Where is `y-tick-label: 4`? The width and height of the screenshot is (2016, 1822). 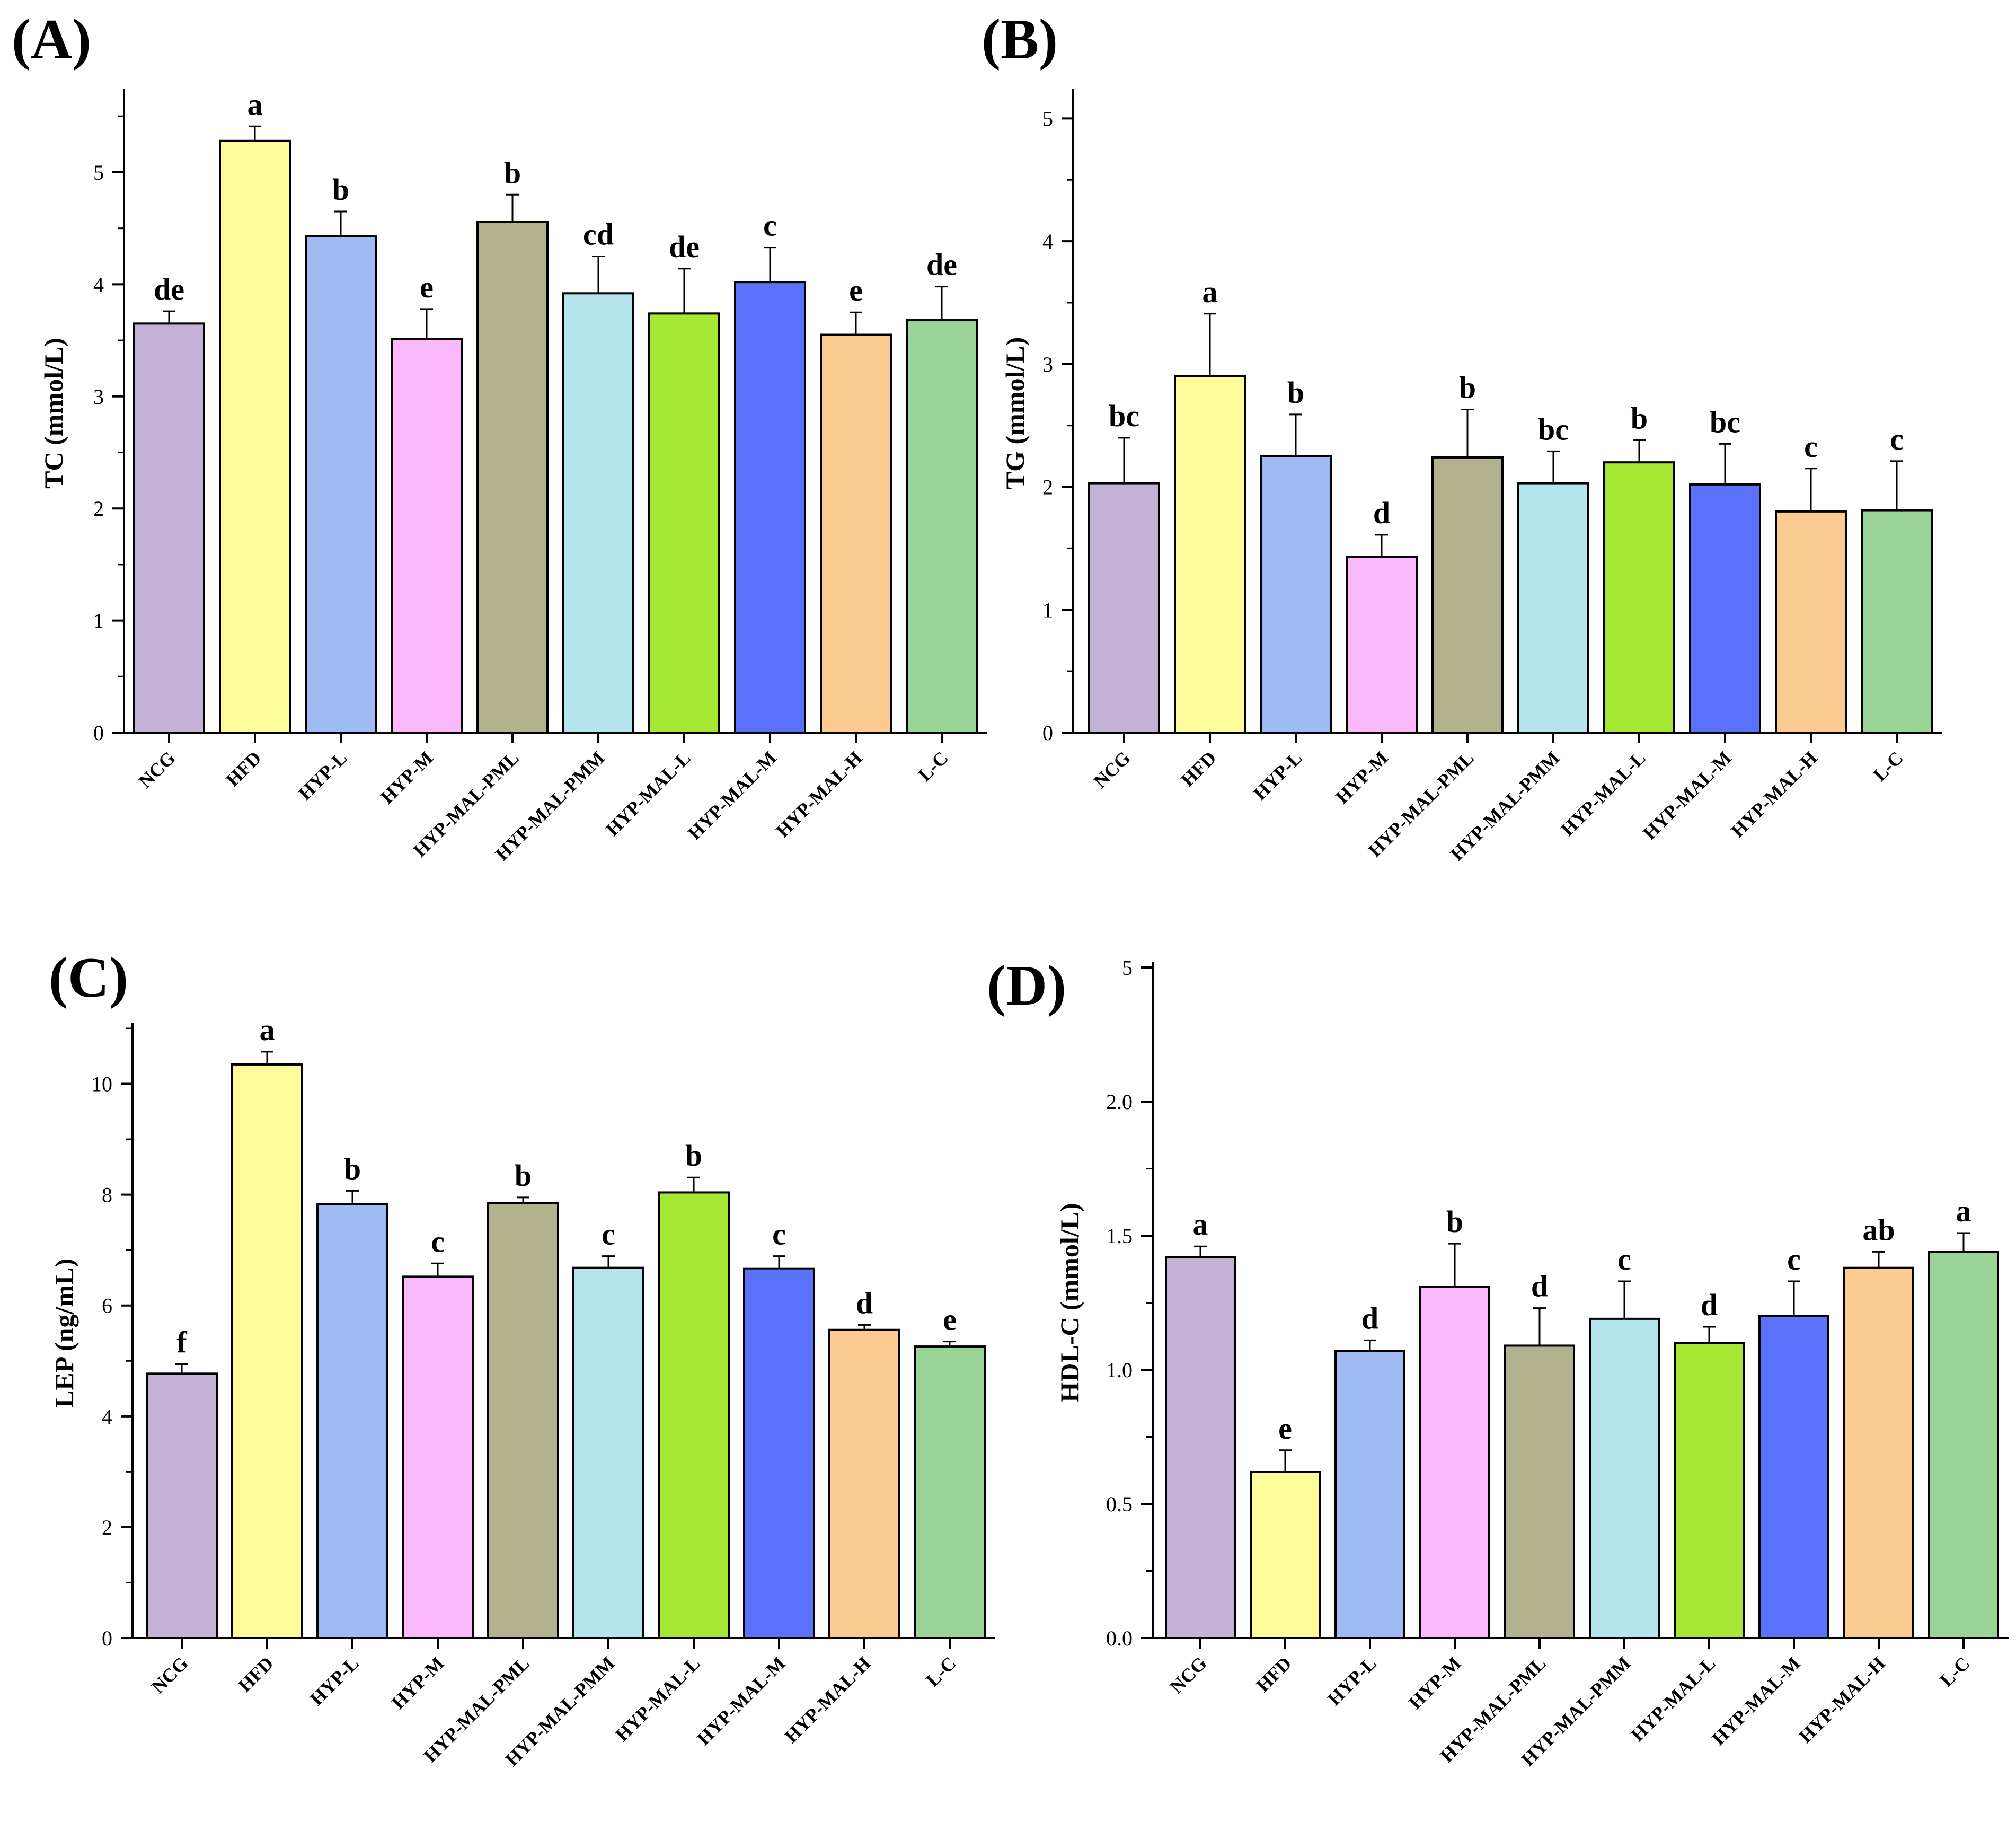 y-tick-label: 4 is located at coordinates (1047, 241).